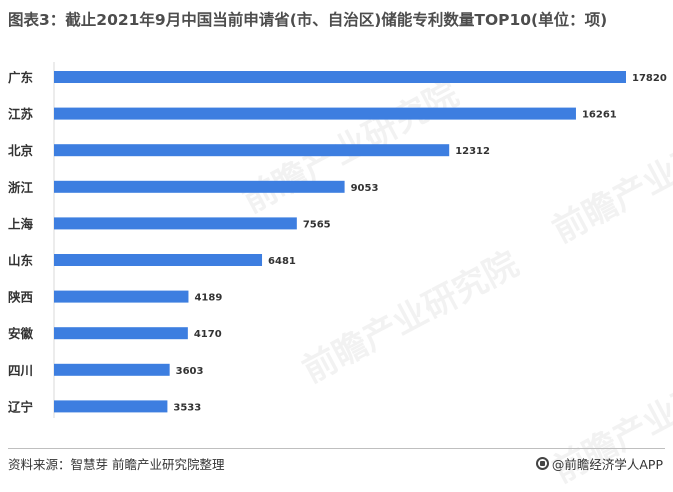  Describe the element at coordinates (21, 260) in the screenshot. I see `category-label: 山东` at that location.